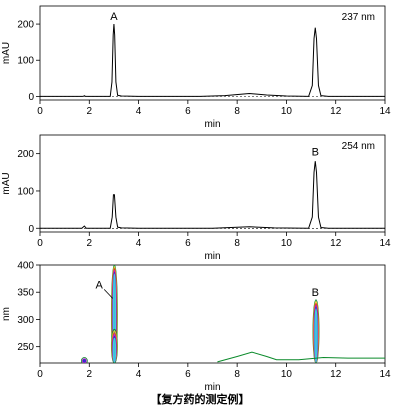 The height and width of the screenshot is (410, 400). I want to click on peak-label-leader, so click(108, 294).